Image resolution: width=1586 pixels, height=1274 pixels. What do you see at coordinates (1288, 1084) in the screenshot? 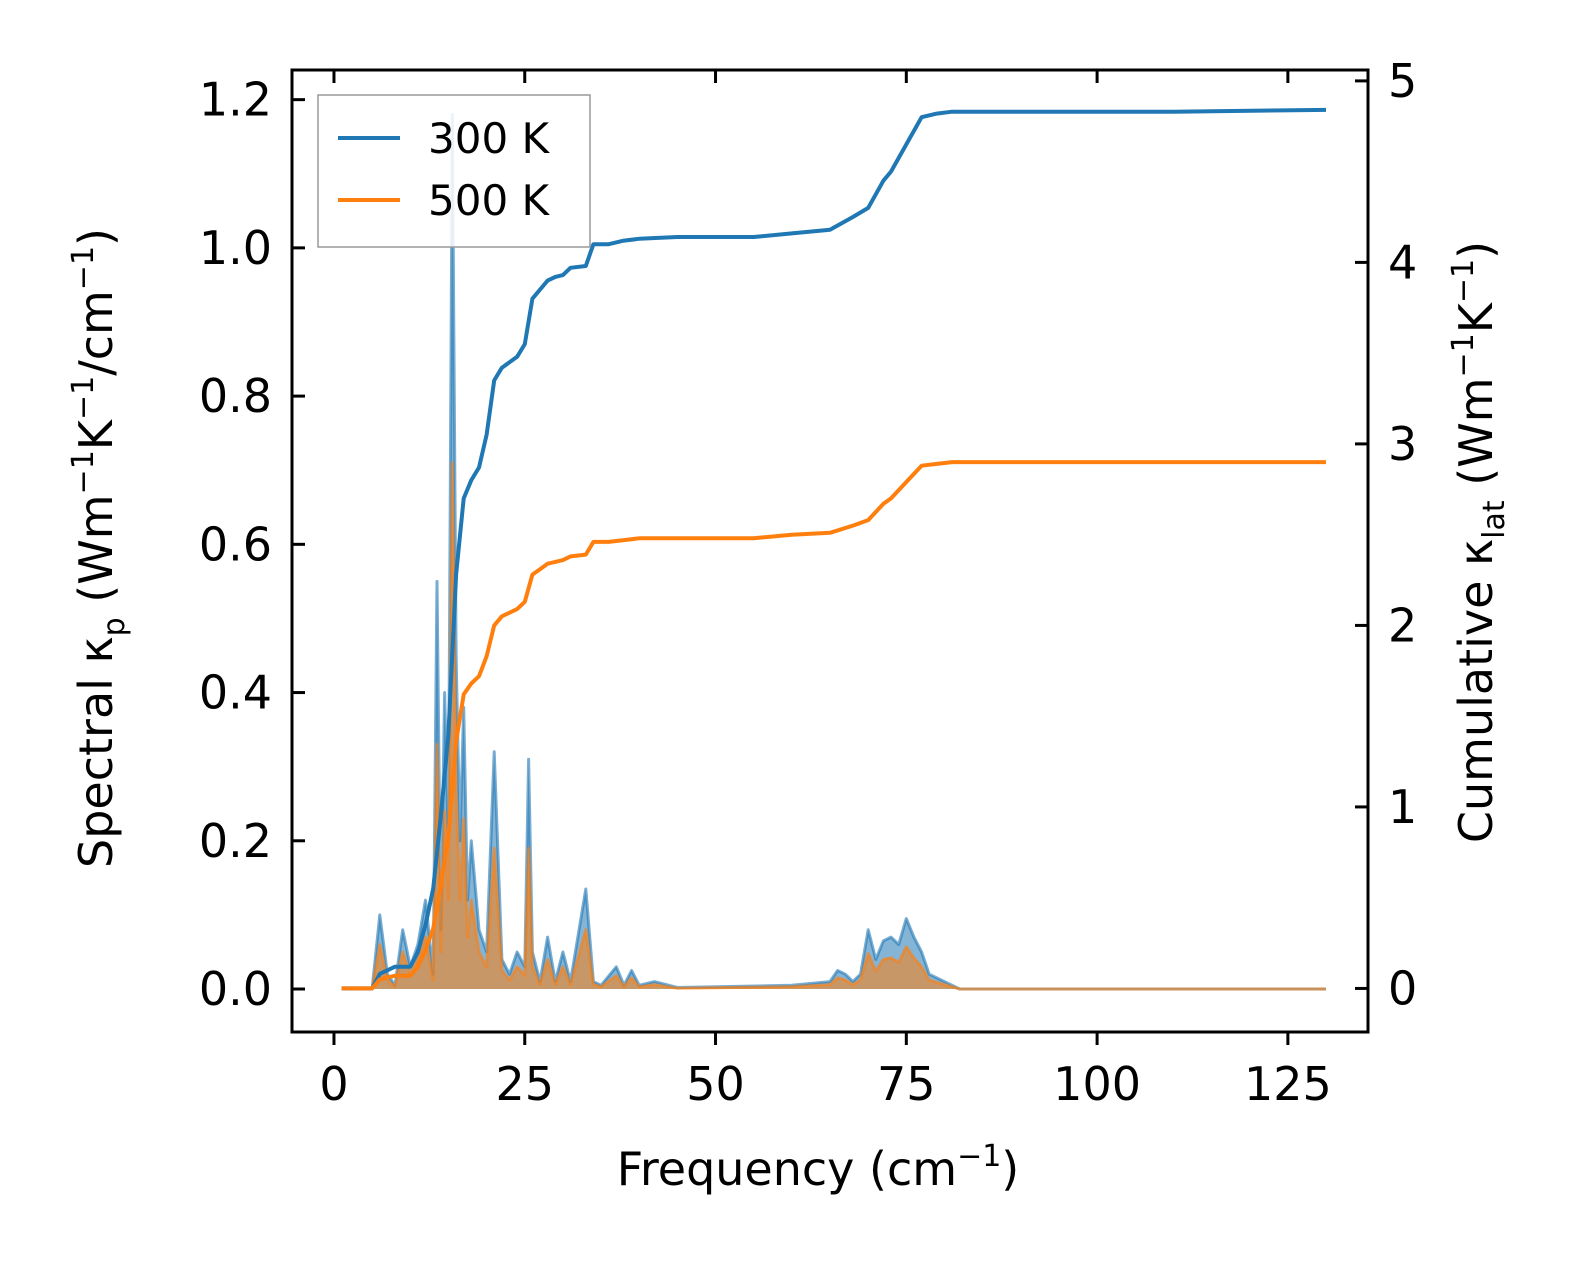
I see `x-tick-label: 125` at bounding box center [1288, 1084].